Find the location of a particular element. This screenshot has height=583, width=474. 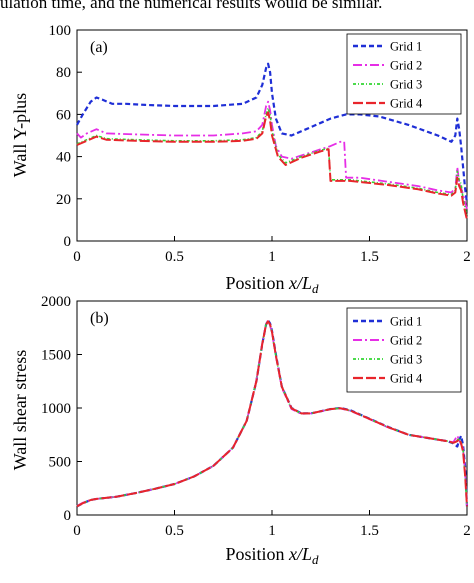

y-tick-labels: 0 500 1000 1500 2000 is located at coordinates (56, 409).